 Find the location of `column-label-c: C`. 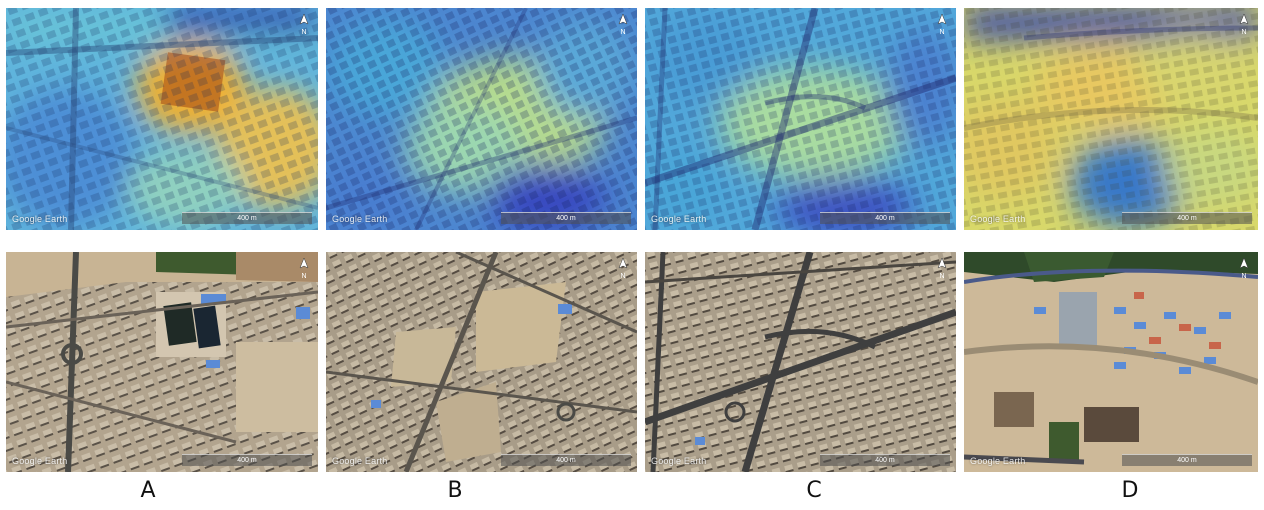

column-label-c: C is located at coordinates (814, 490).